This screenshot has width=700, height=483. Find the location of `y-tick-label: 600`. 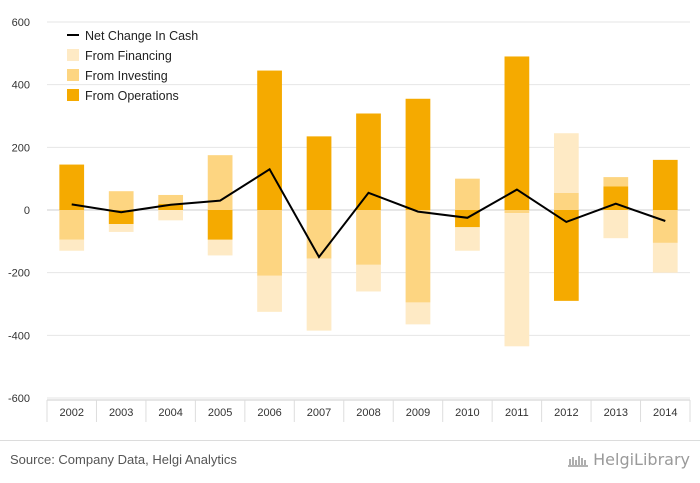

y-tick-label: 600 is located at coordinates (21, 23).